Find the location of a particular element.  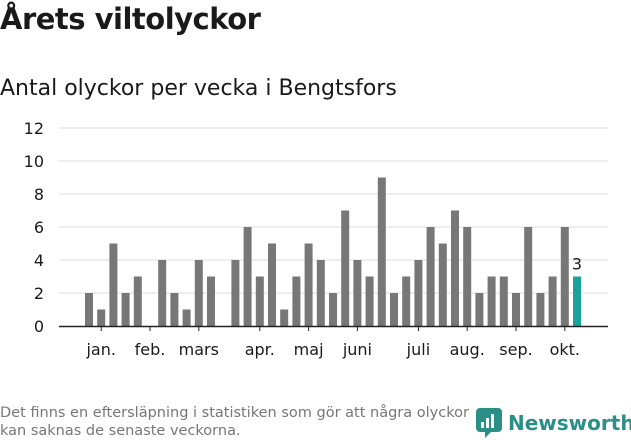

y-tick-label: 4 is located at coordinates (39, 260).